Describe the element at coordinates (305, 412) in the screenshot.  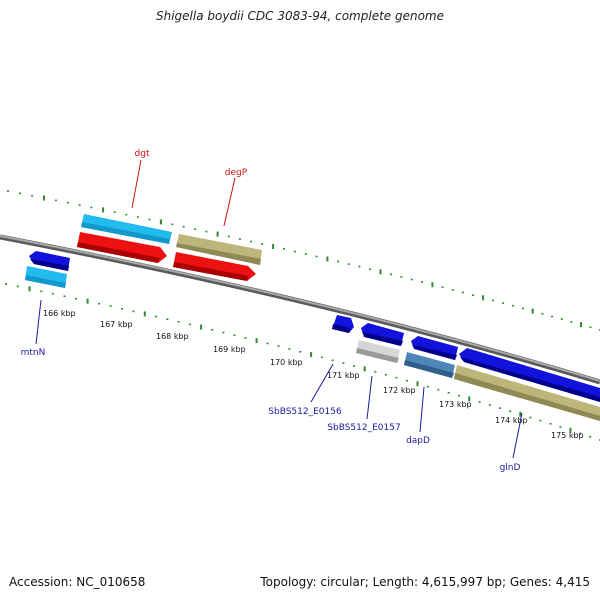
I see `gene-label-SbBS512_E0156: SbBS512_E0156` at that location.